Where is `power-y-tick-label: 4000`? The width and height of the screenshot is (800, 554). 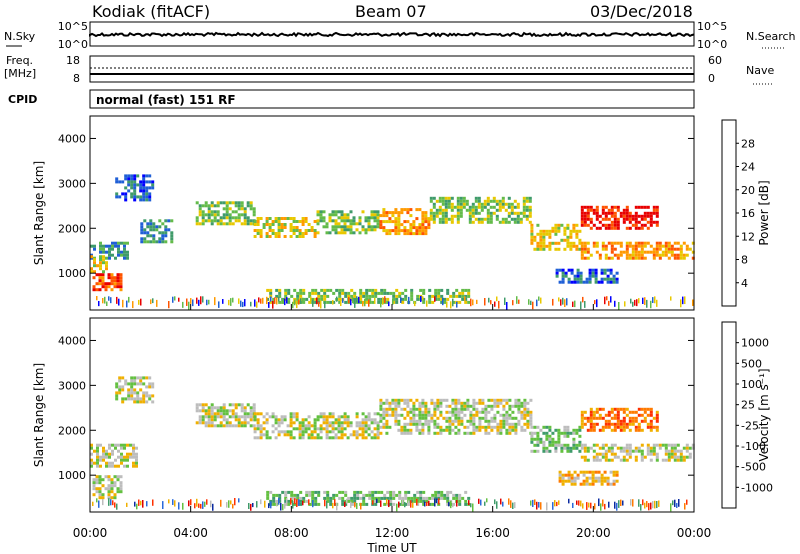
power-y-tick-label: 4000 is located at coordinates (72, 138).